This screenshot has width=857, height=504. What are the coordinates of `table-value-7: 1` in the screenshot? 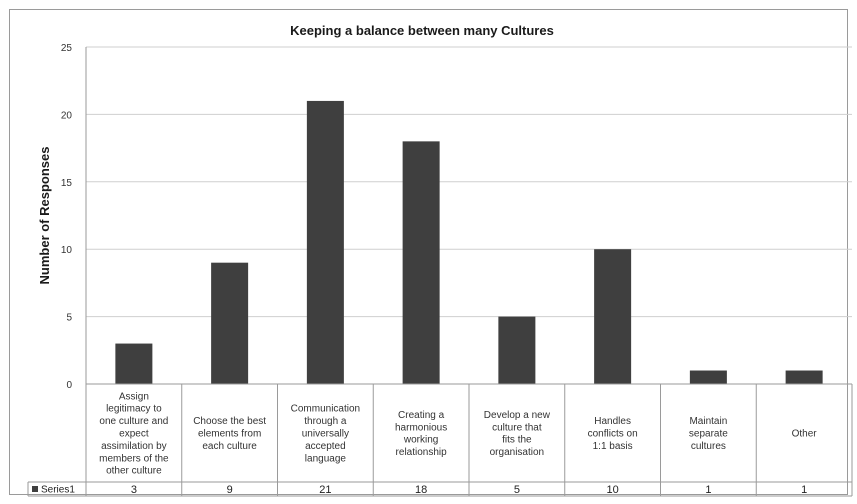 It's located at (708, 490).